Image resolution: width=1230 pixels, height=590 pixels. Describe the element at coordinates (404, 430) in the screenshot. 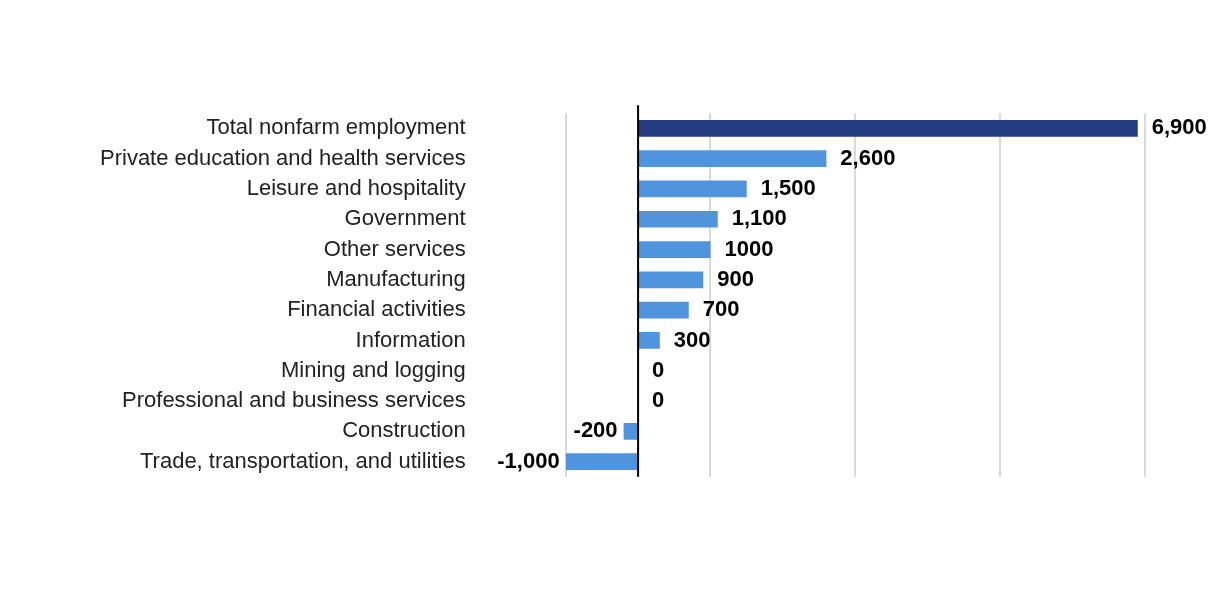

I see `y-tick-label: Construction` at that location.